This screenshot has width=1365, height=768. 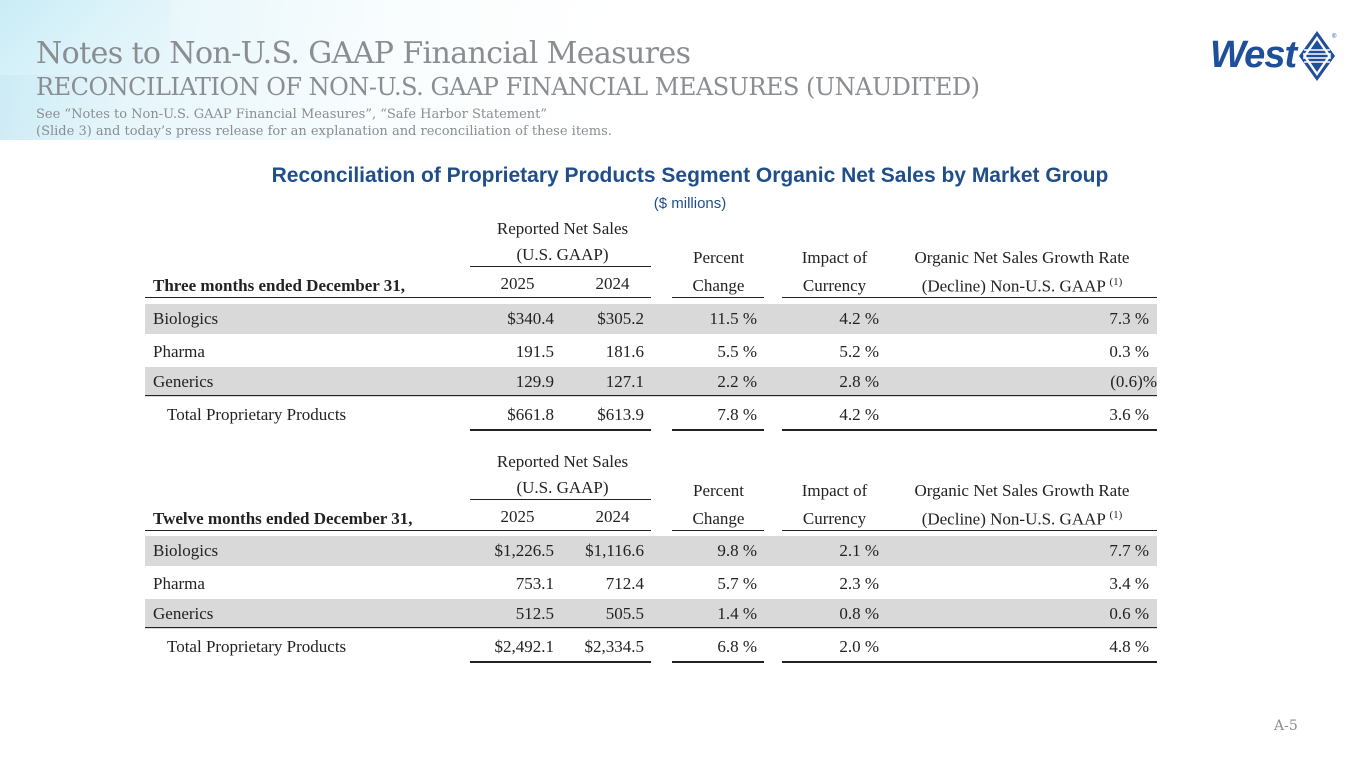 What do you see at coordinates (614, 646) in the screenshot?
I see `value-2024: $2,334.5` at bounding box center [614, 646].